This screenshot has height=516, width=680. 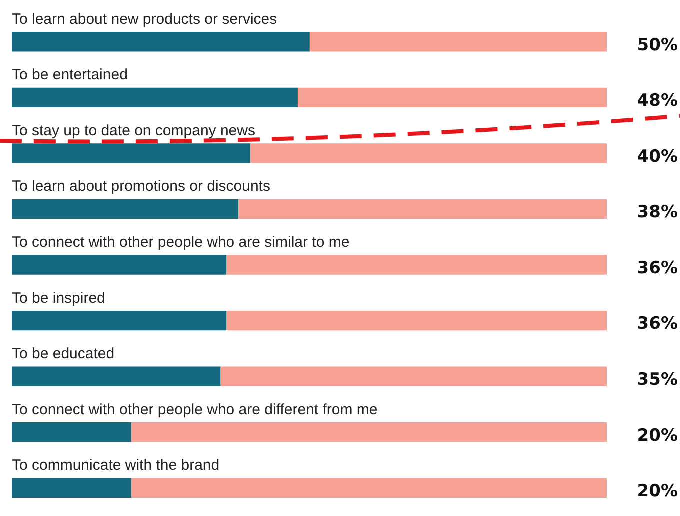 I want to click on y-tick-label: To be educated, so click(x=63, y=354).